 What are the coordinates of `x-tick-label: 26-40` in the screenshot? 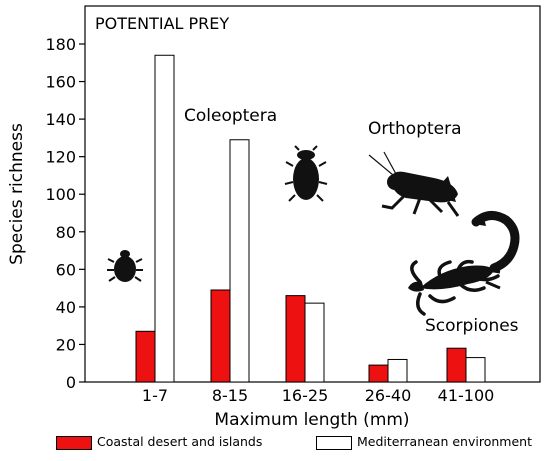 It's located at (388, 395).